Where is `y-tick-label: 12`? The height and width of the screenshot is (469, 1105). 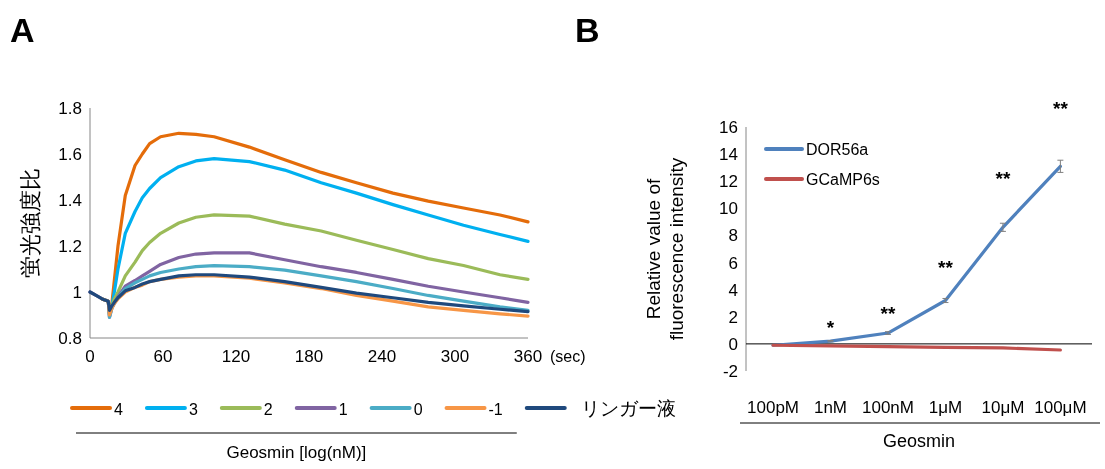 y-tick-label: 12 is located at coordinates (728, 182).